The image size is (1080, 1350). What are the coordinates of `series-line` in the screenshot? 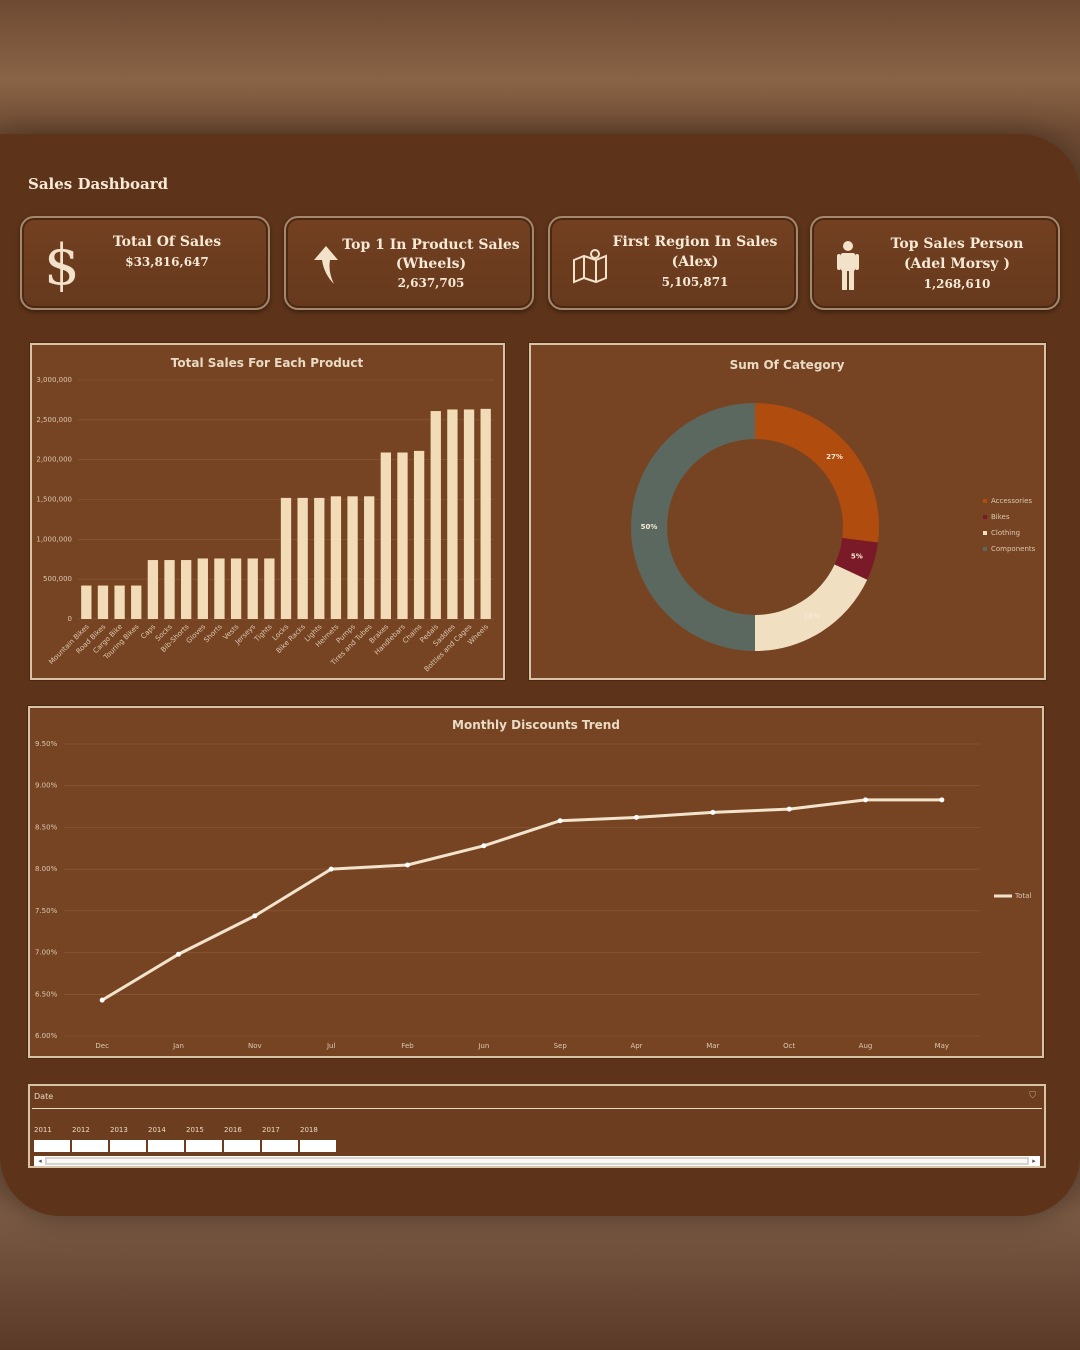 It's located at (521, 900).